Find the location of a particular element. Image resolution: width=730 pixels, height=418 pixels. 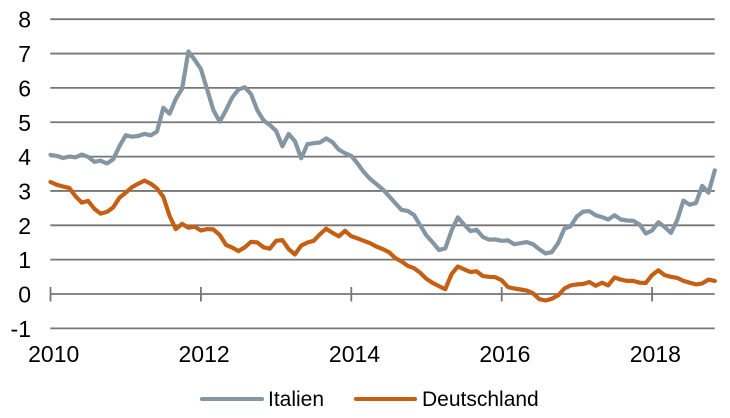

svg-text: Italien is located at coordinates (296, 399).